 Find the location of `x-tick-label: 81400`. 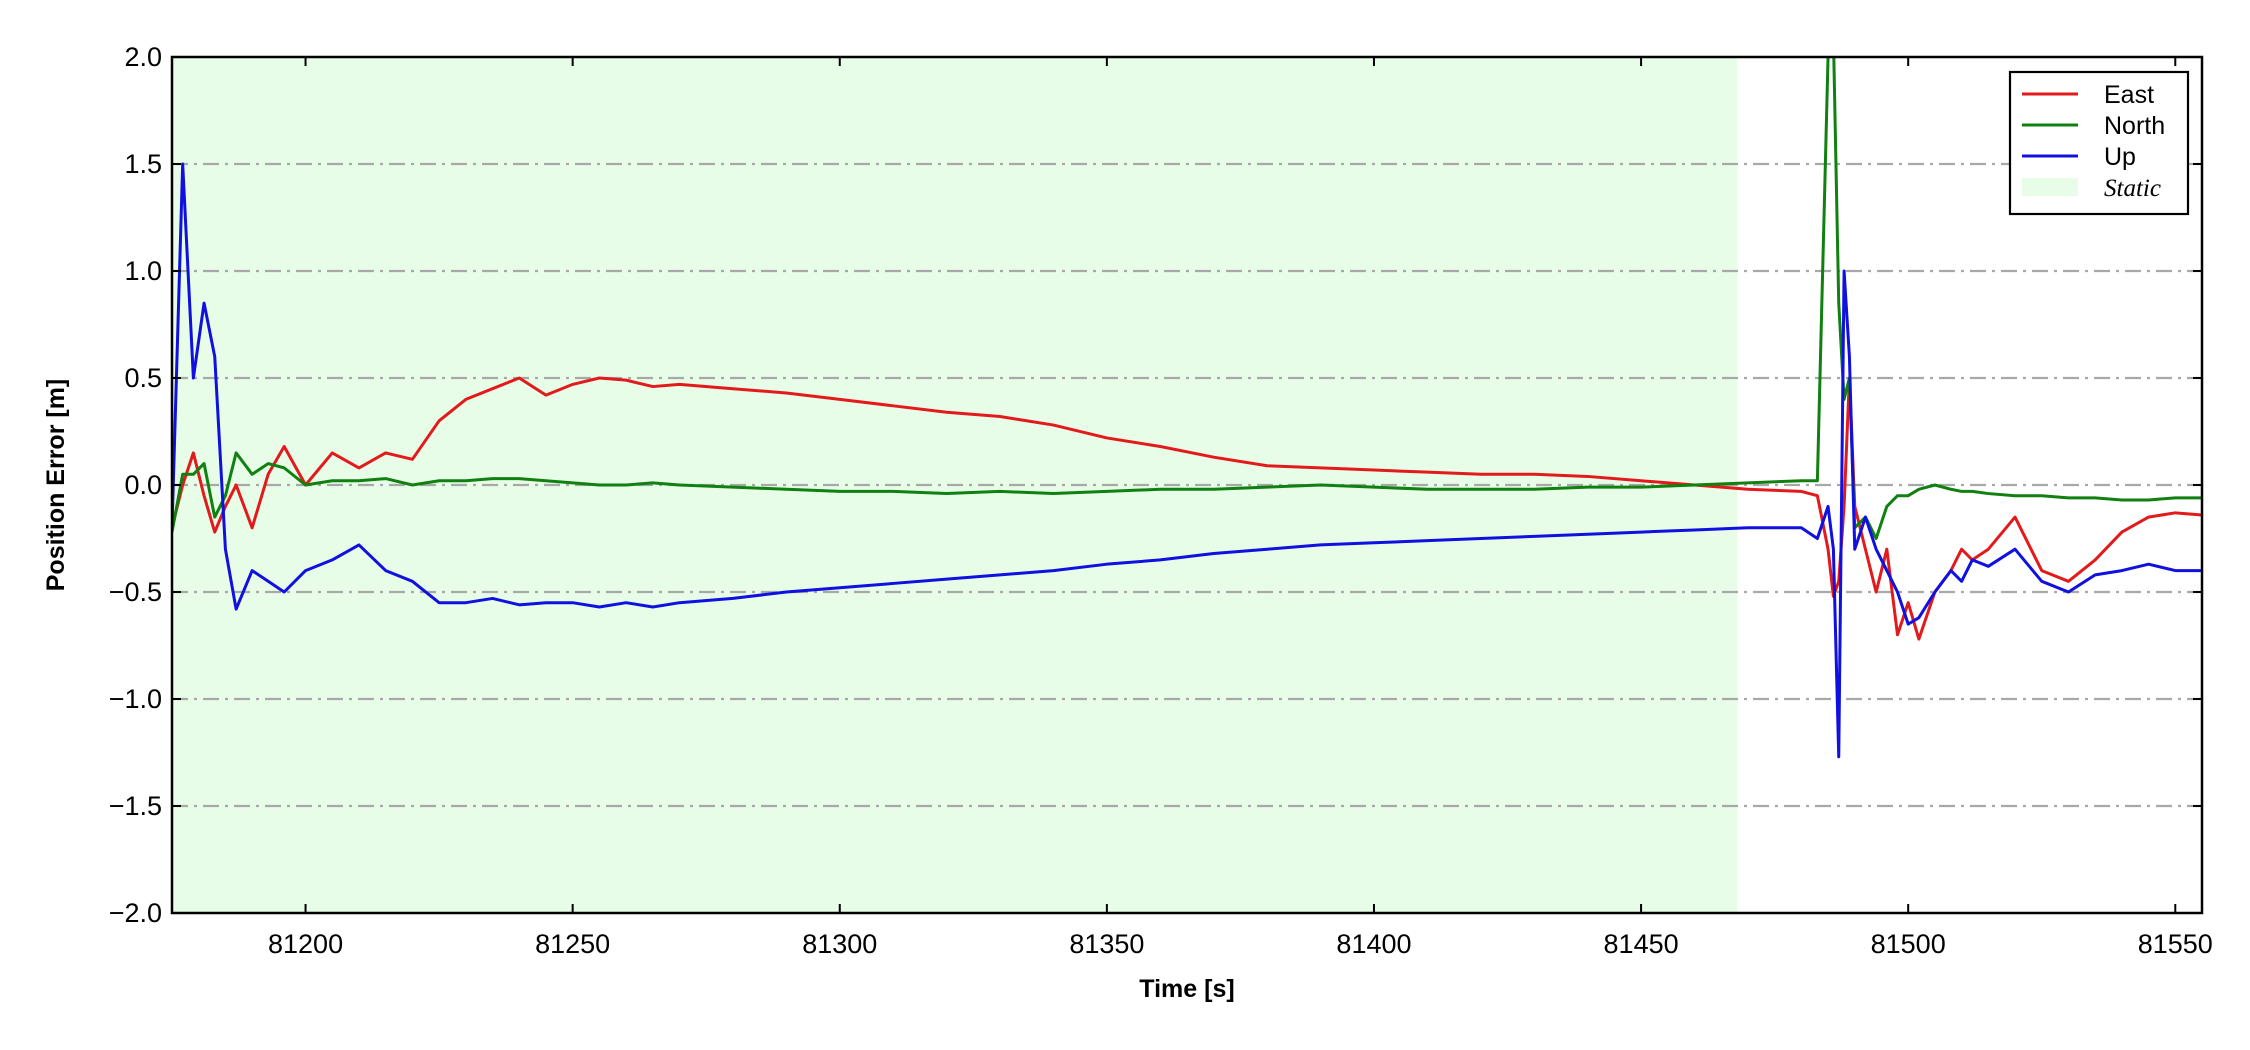

x-tick-label: 81400 is located at coordinates (1373, 944).